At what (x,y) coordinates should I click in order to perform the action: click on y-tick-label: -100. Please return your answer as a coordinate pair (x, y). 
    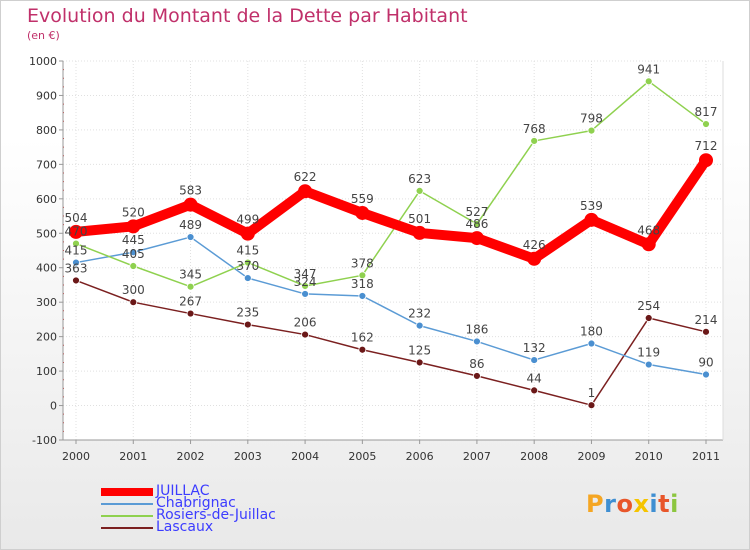
    Looking at the image, I should click on (44, 440).